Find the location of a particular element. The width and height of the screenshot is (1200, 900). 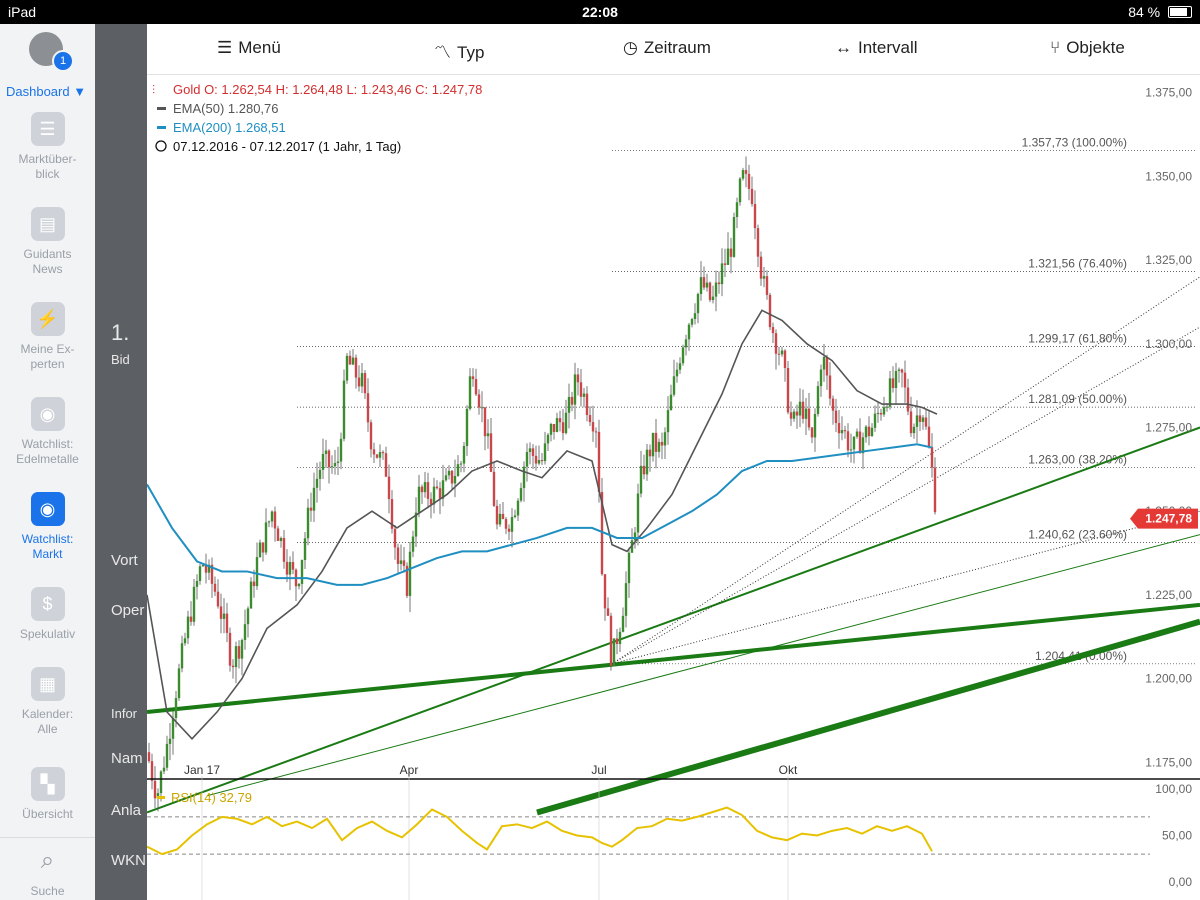

sidebar-item-spekulativ: $ Spekulativ is located at coordinates (47, 614).